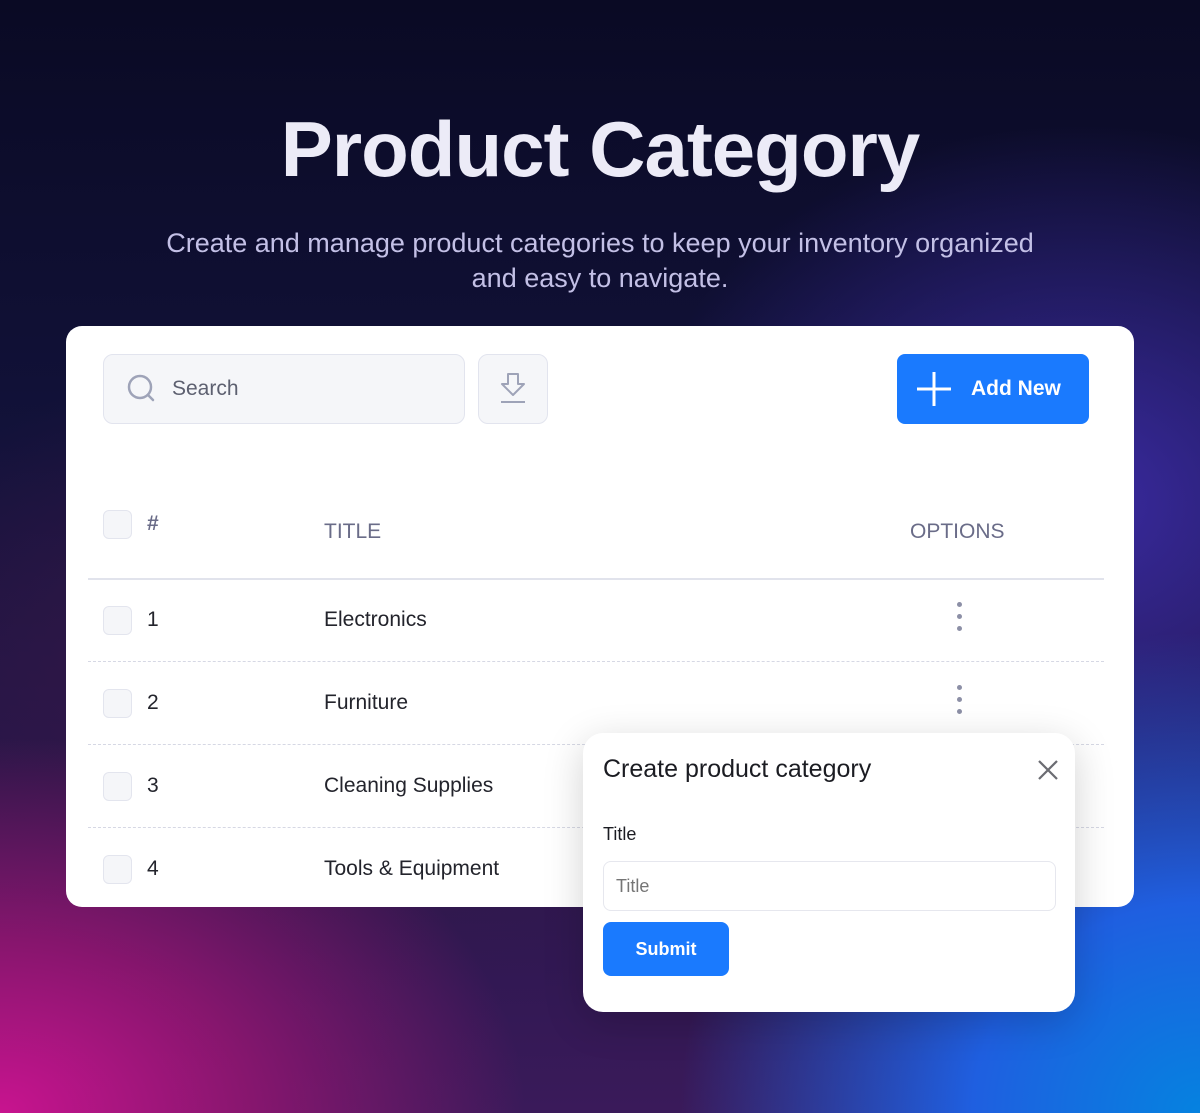 The height and width of the screenshot is (1113, 1200). What do you see at coordinates (829, 886) in the screenshot?
I see `title-field` at bounding box center [829, 886].